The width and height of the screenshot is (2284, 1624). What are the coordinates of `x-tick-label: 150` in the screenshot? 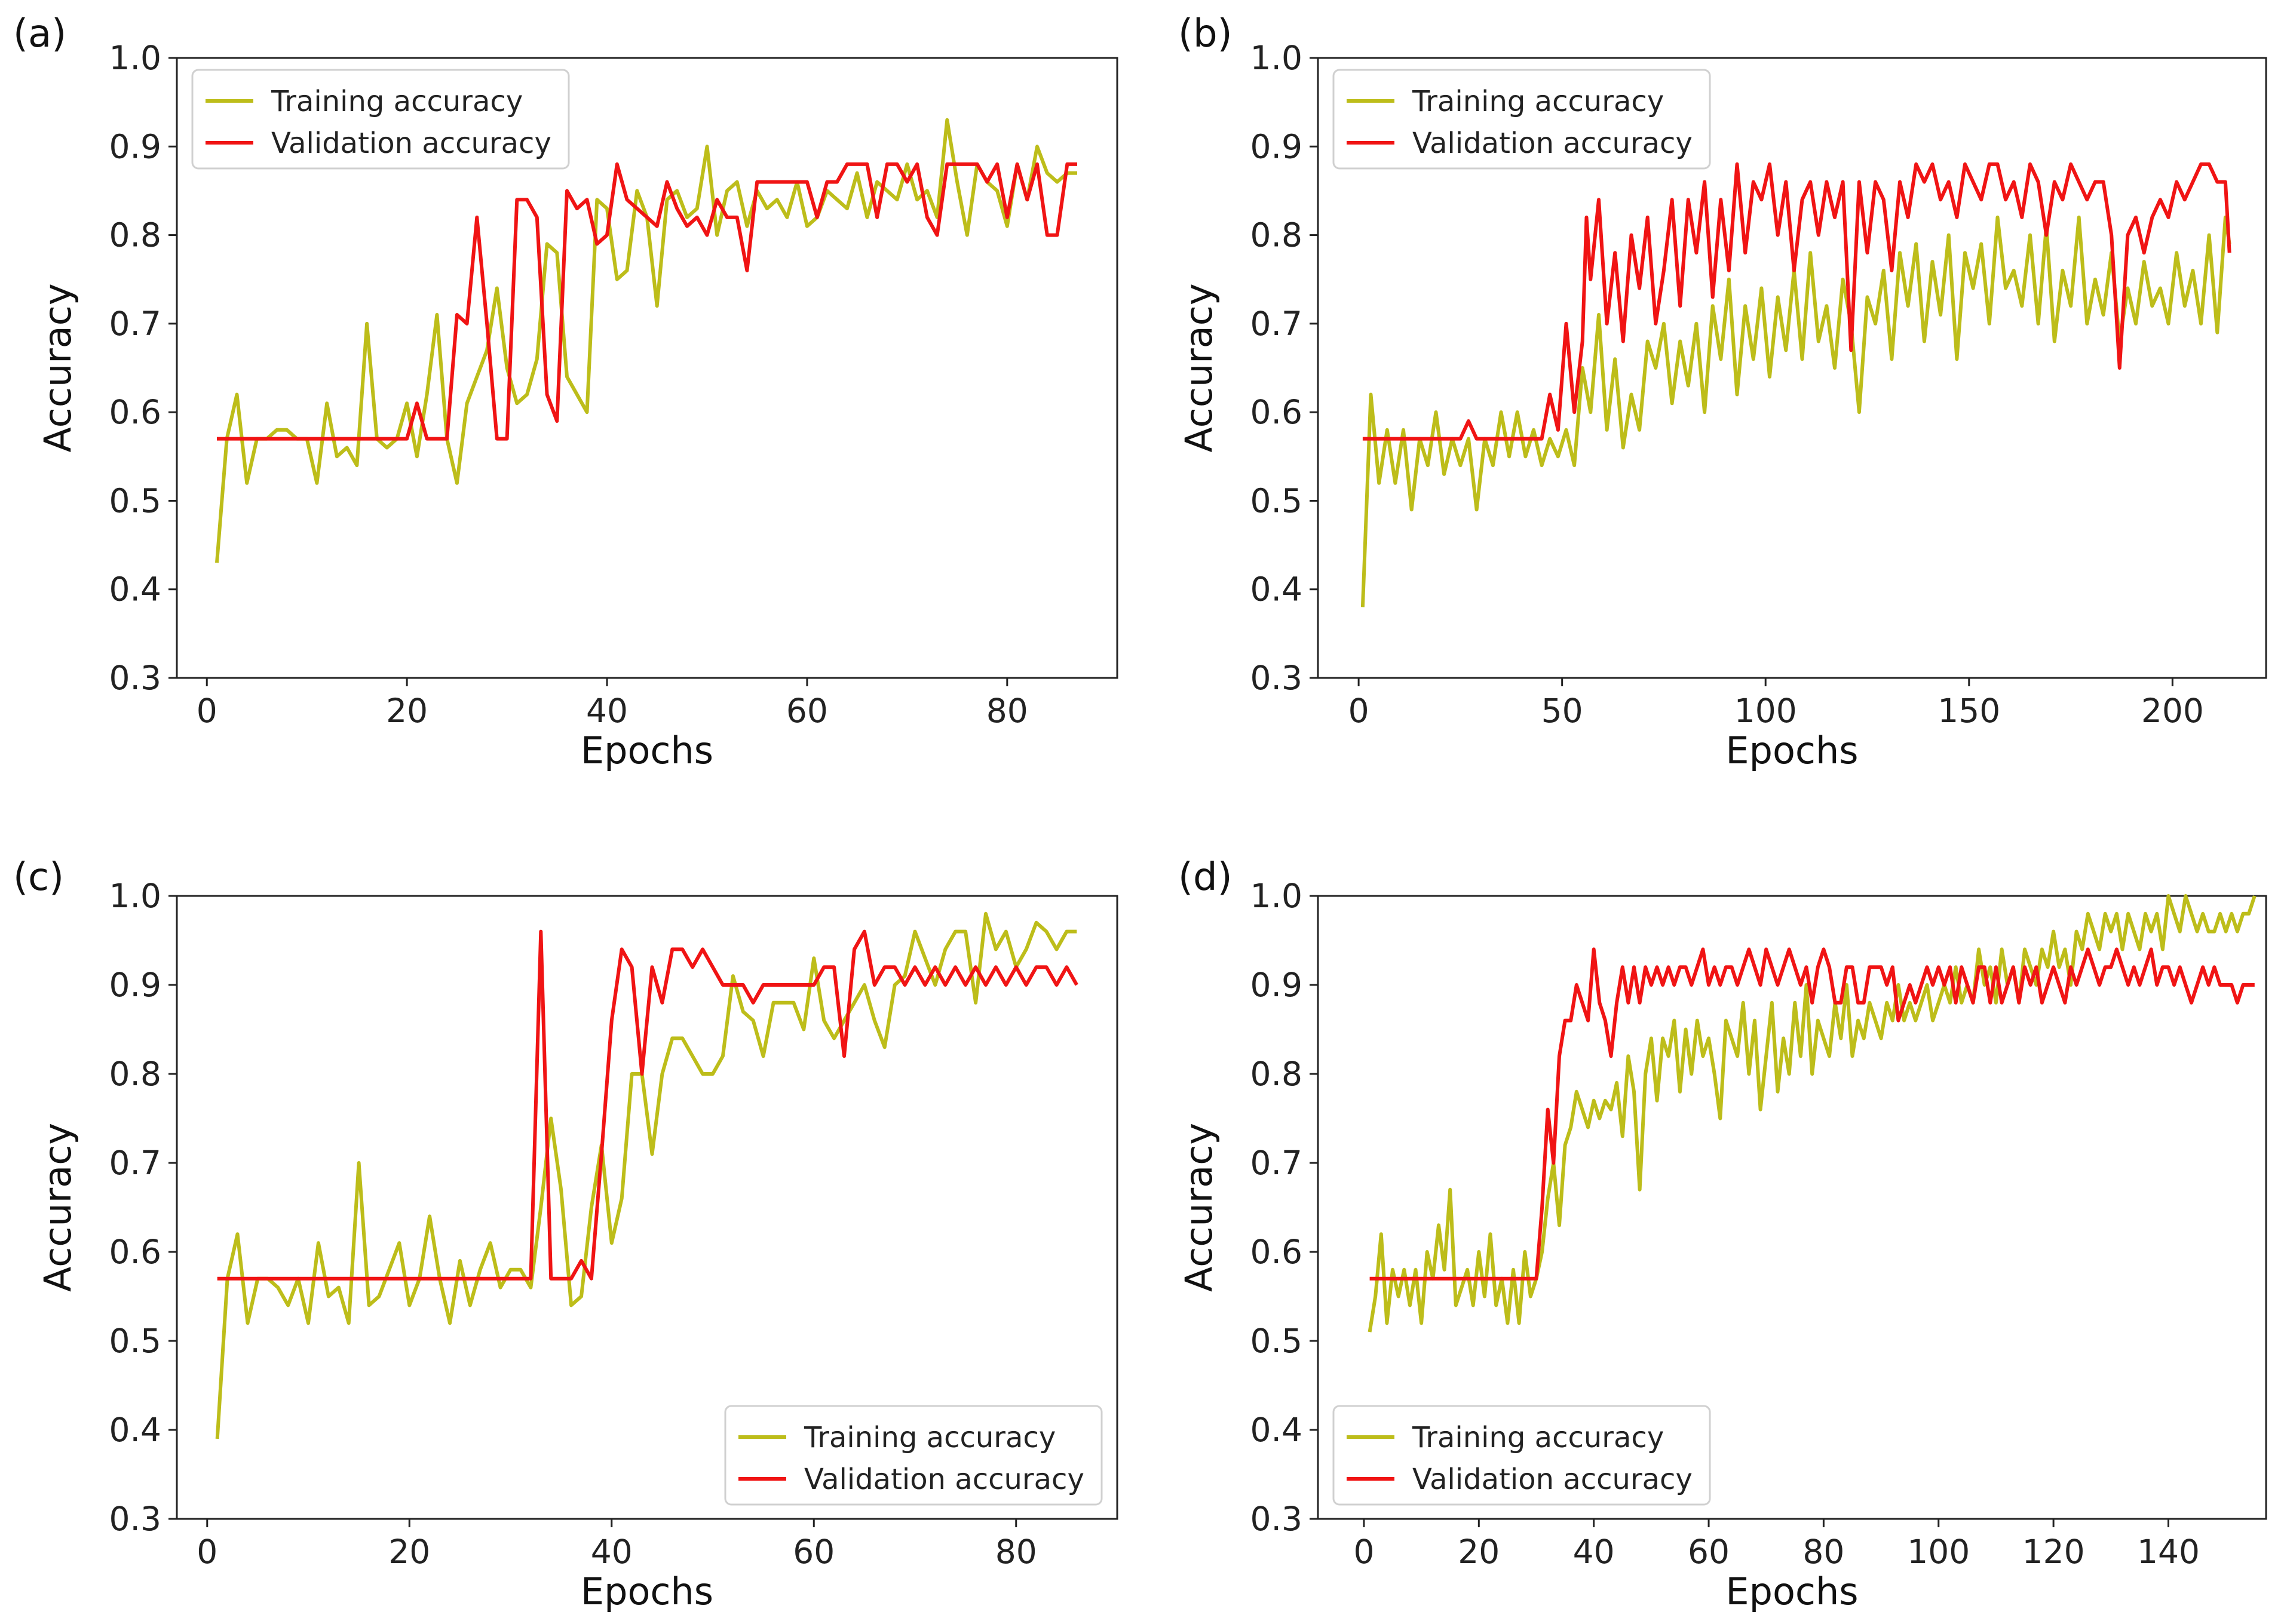 It's located at (1969, 711).